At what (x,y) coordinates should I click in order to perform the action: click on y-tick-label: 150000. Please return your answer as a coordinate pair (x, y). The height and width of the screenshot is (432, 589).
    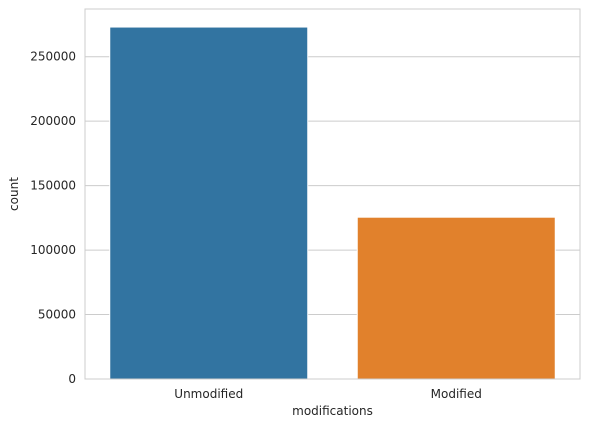
    Looking at the image, I should click on (53, 186).